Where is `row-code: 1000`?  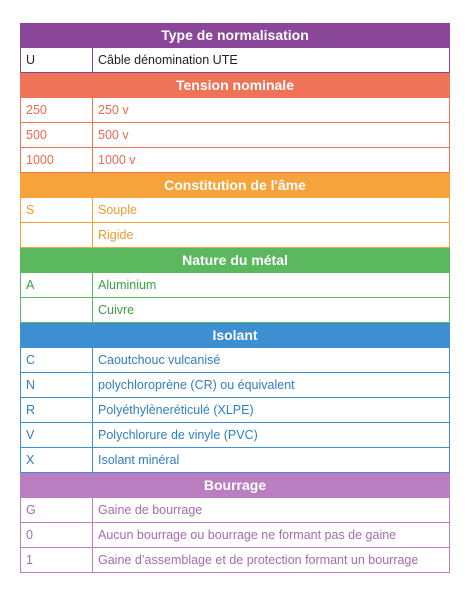
row-code: 1000 is located at coordinates (57, 160).